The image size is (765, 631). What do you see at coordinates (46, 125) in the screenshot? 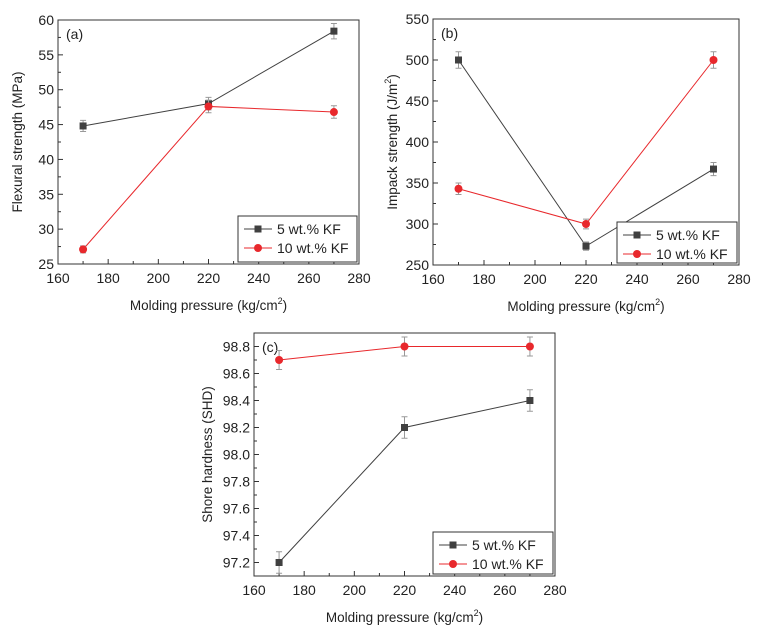
I see `y-tick-label: 45` at bounding box center [46, 125].